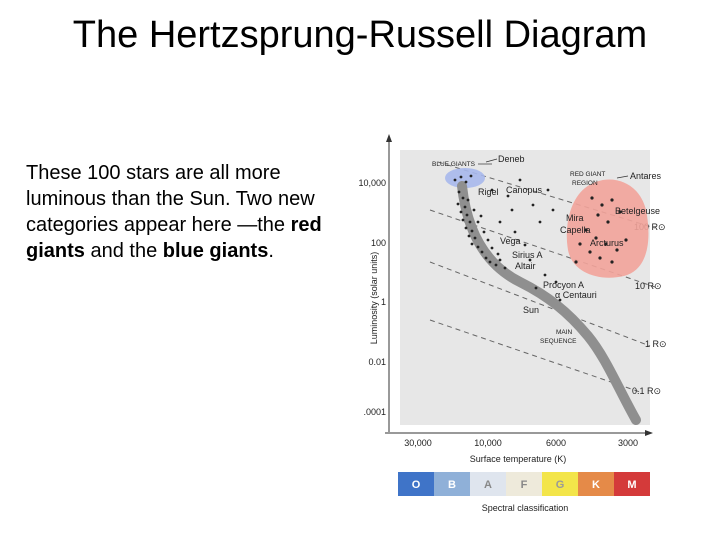 The width and height of the screenshot is (720, 540). I want to click on spectral-letter: F, so click(524, 485).